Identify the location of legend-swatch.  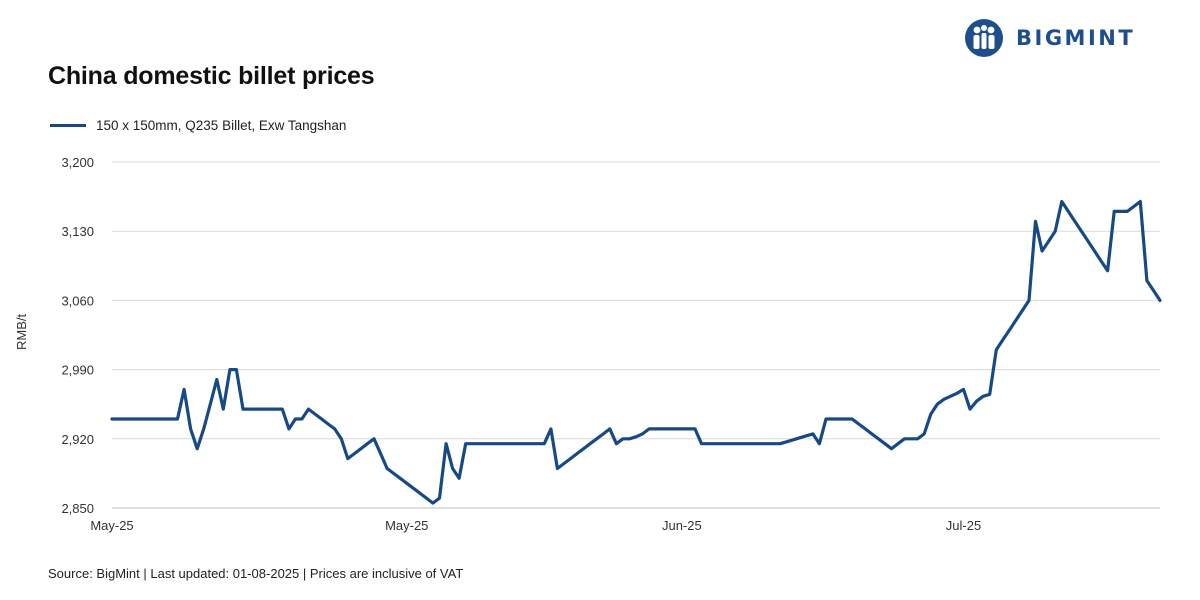
(68, 125).